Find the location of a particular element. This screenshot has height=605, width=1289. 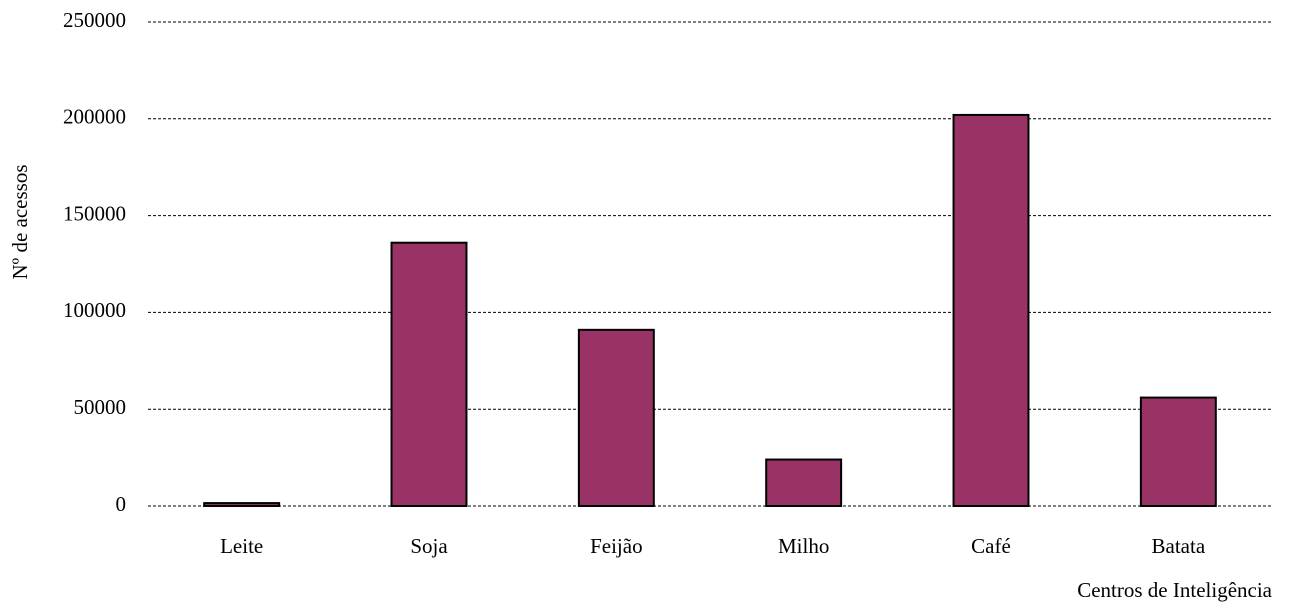

y-tick-label: 150000 is located at coordinates (94, 213).